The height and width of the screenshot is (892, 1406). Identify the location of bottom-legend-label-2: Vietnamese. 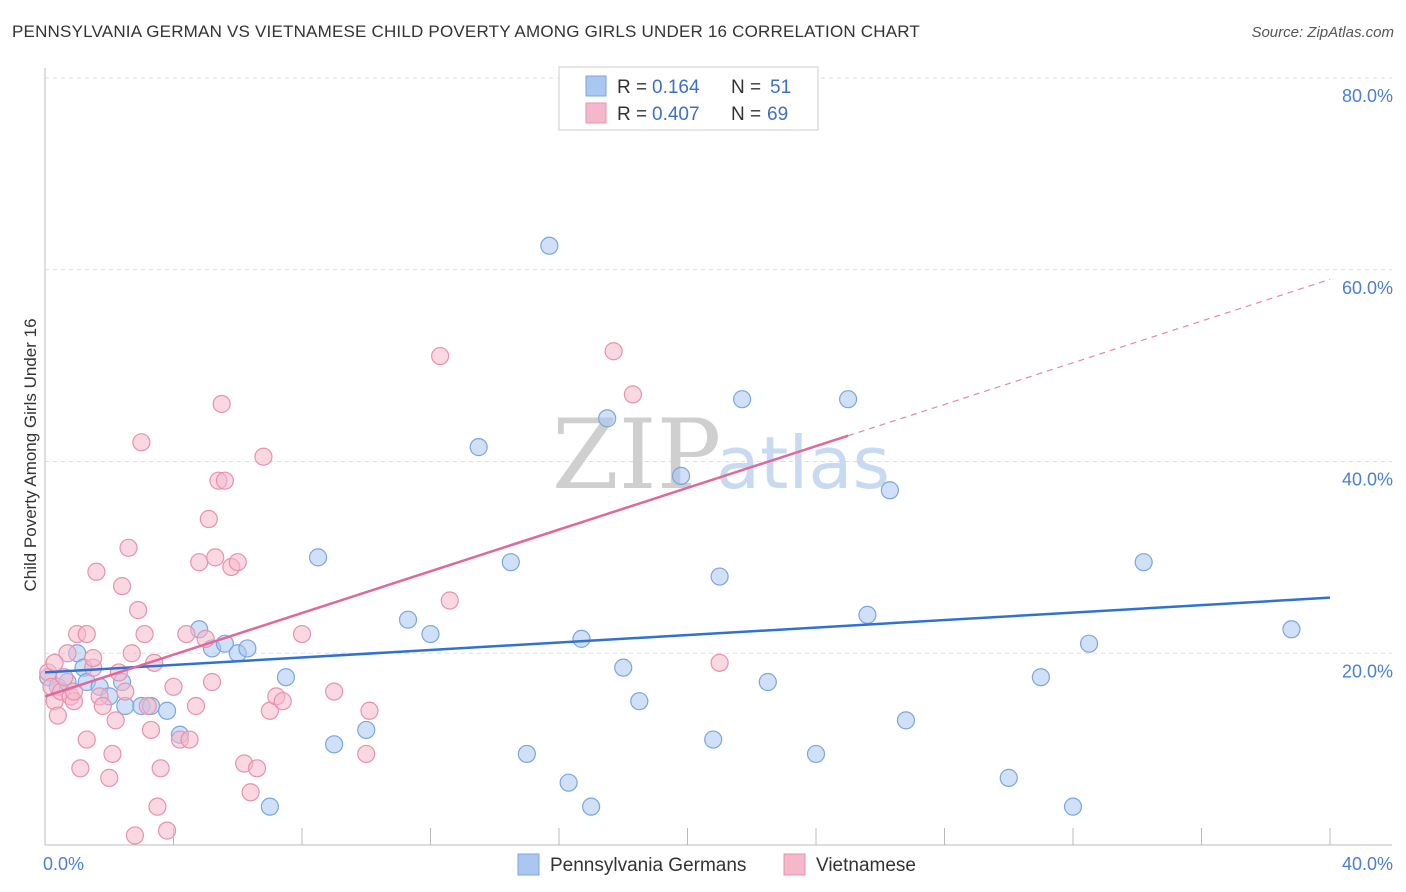
(866, 865).